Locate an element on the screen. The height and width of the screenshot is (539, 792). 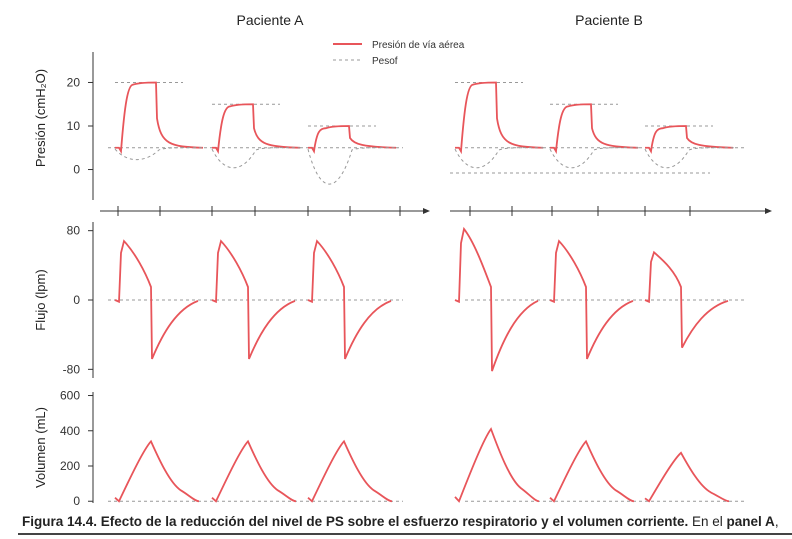
time-axis-arrow-a is located at coordinates (426, 211).